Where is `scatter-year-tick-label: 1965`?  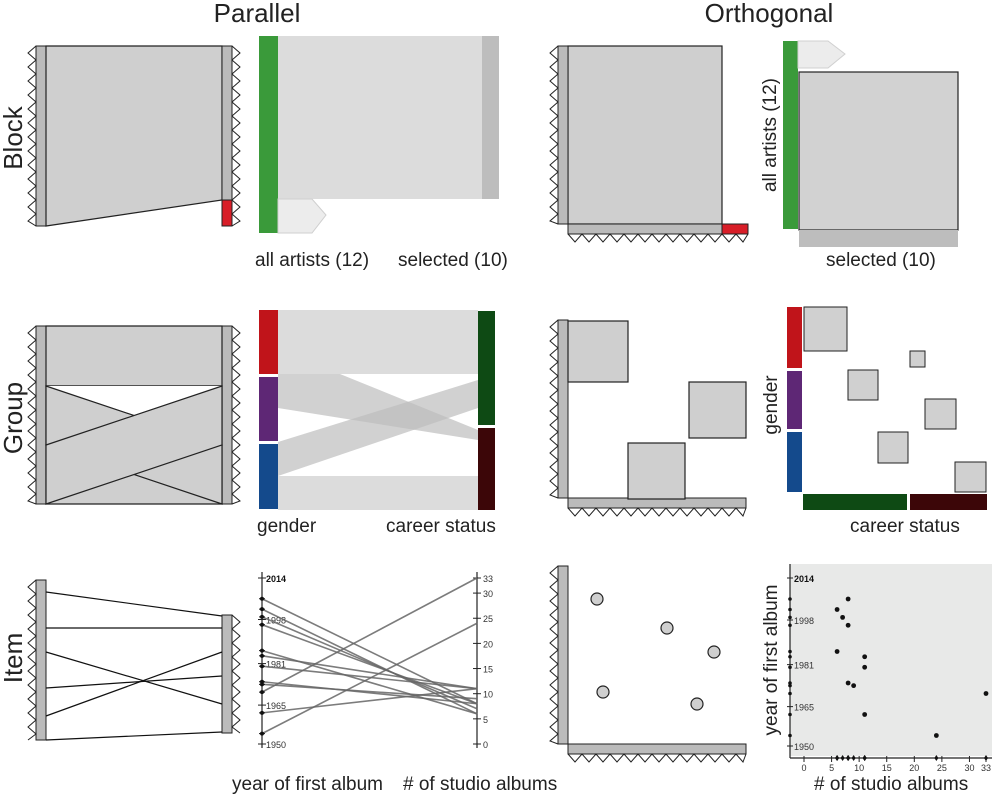
scatter-year-tick-label: 1965 is located at coordinates (804, 708).